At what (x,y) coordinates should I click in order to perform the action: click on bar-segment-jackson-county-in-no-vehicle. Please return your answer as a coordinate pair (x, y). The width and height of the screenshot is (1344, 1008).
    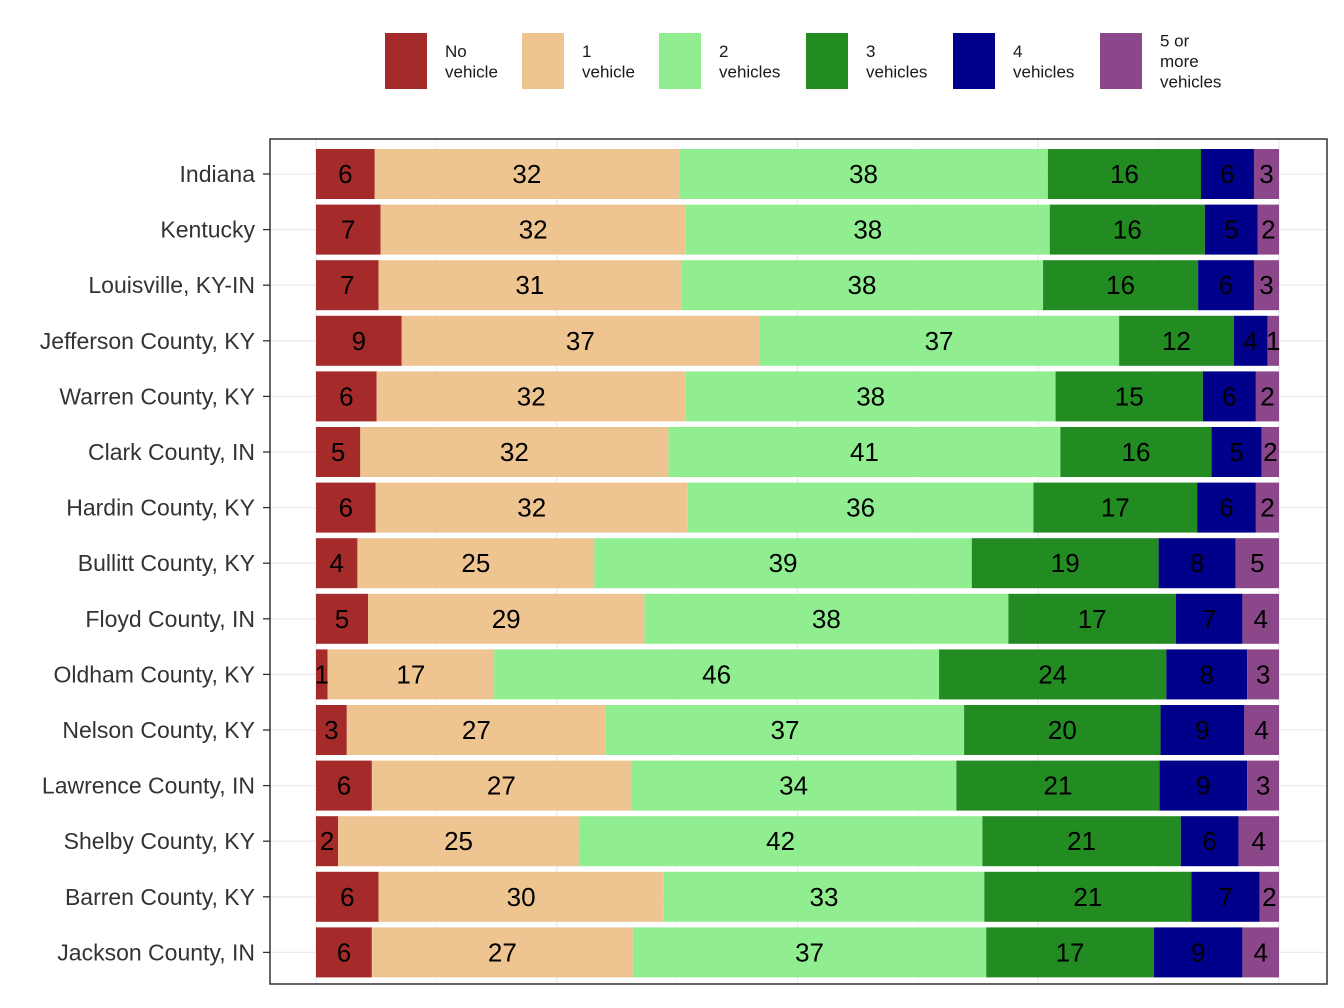
    Looking at the image, I should click on (344, 952).